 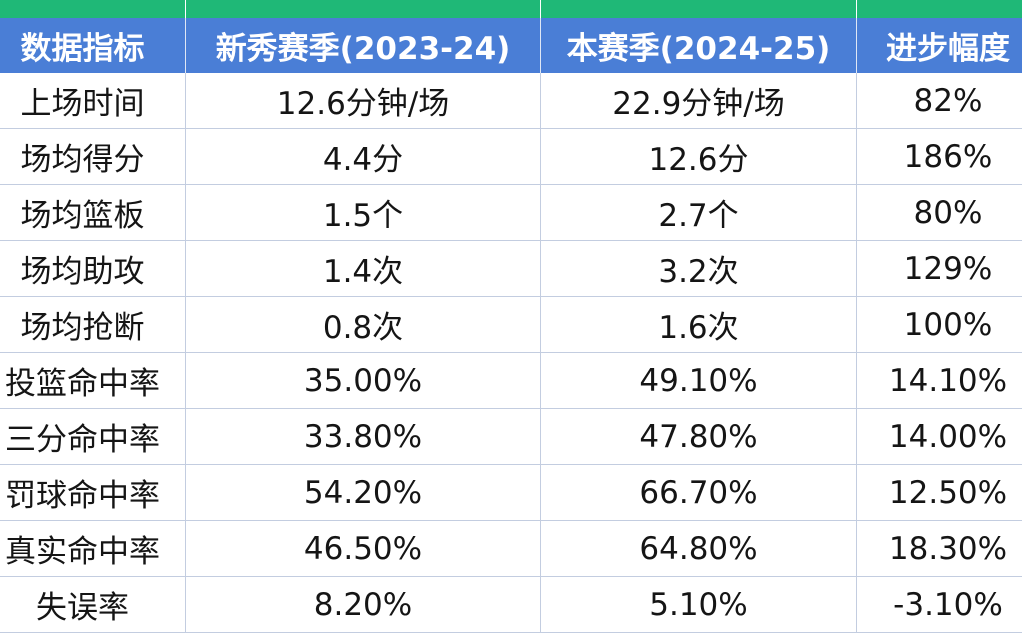 I want to click on table-cell: 35.00%, so click(x=363, y=381).